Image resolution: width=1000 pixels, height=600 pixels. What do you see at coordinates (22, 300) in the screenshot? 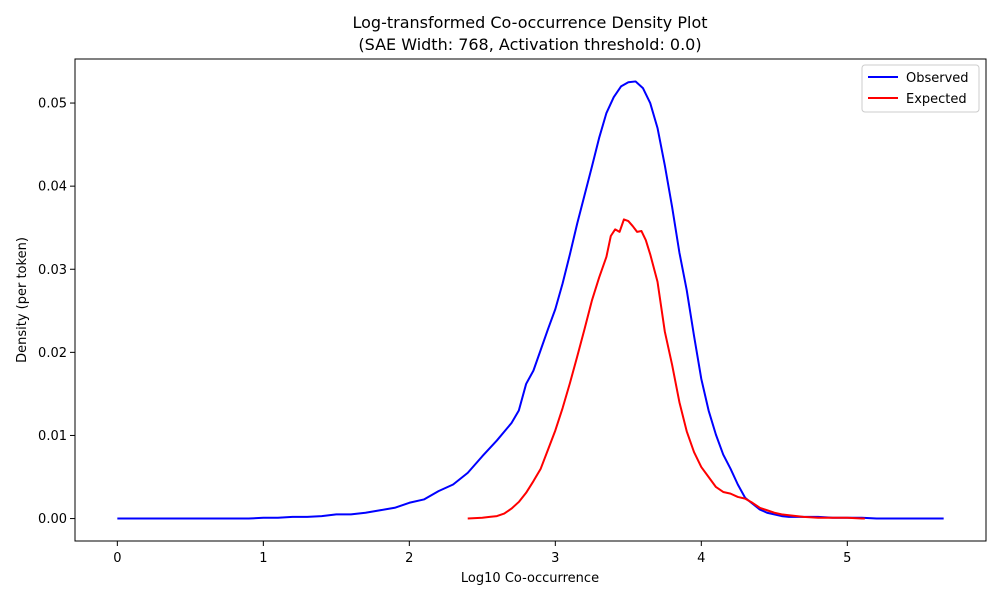
I see `y-axis-label: Density (per token)` at bounding box center [22, 300].